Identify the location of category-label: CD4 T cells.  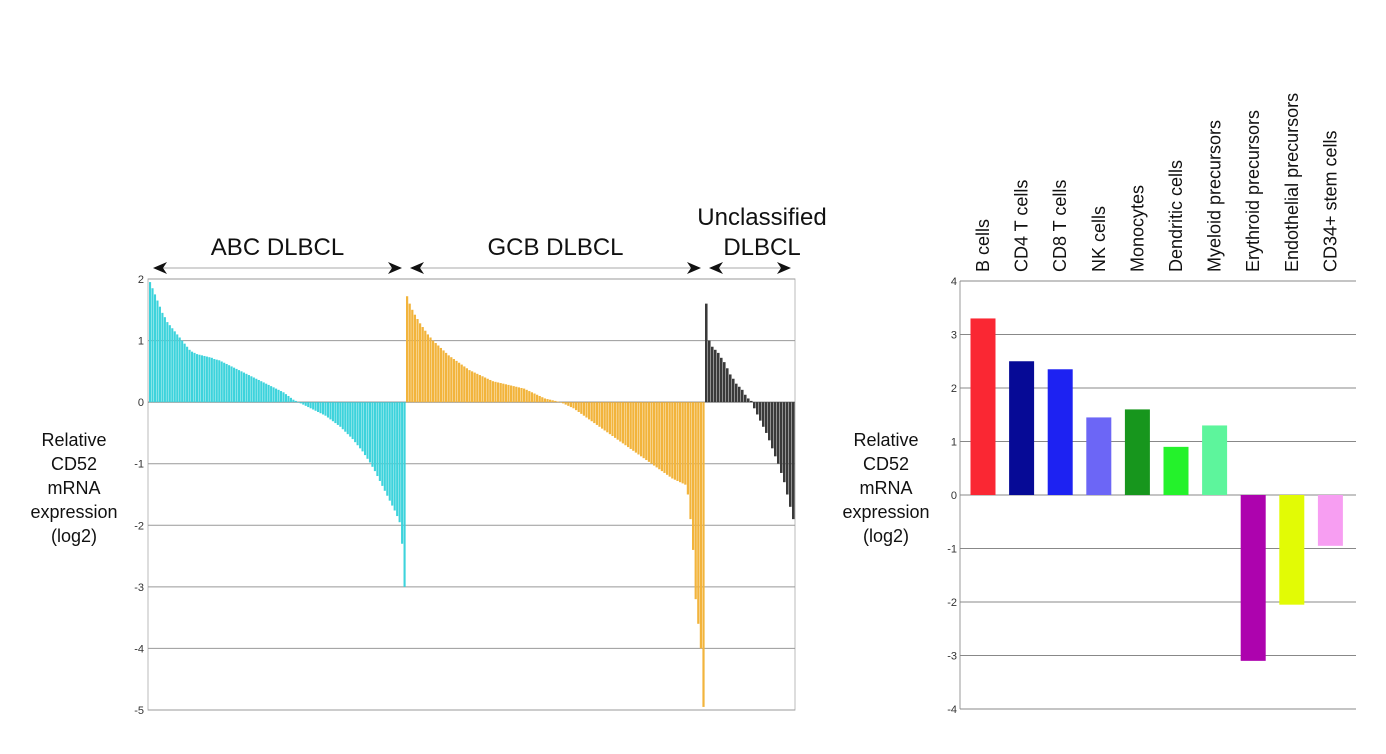
(1022, 226).